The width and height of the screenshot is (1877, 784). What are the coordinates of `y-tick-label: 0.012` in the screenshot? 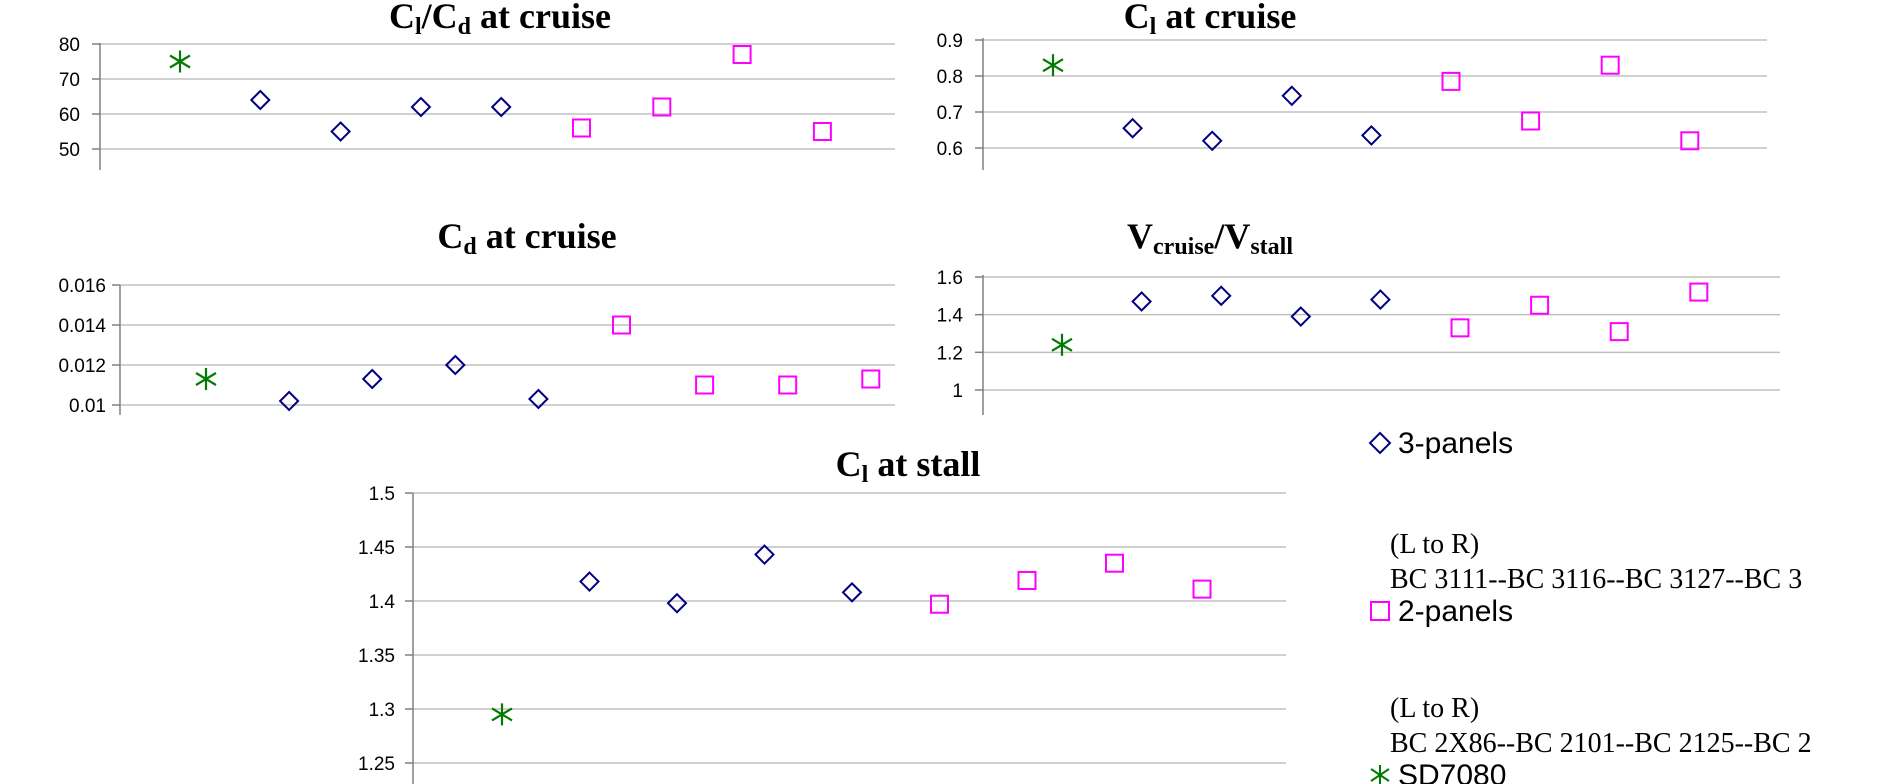 It's located at (82, 366).